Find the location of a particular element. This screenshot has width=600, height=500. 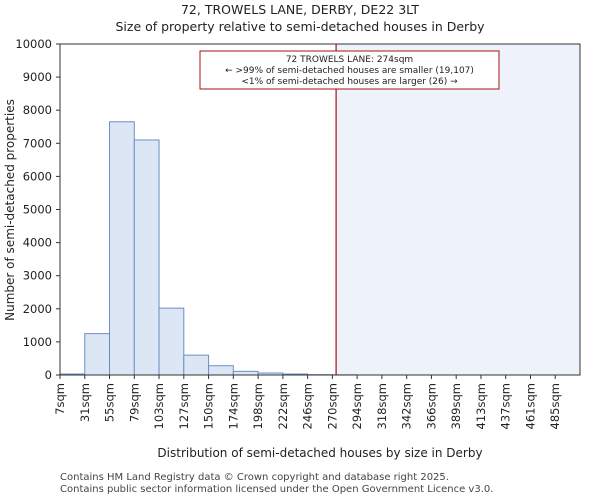

y-axis-label: Number of semi-detached properties is located at coordinates (10, 210).